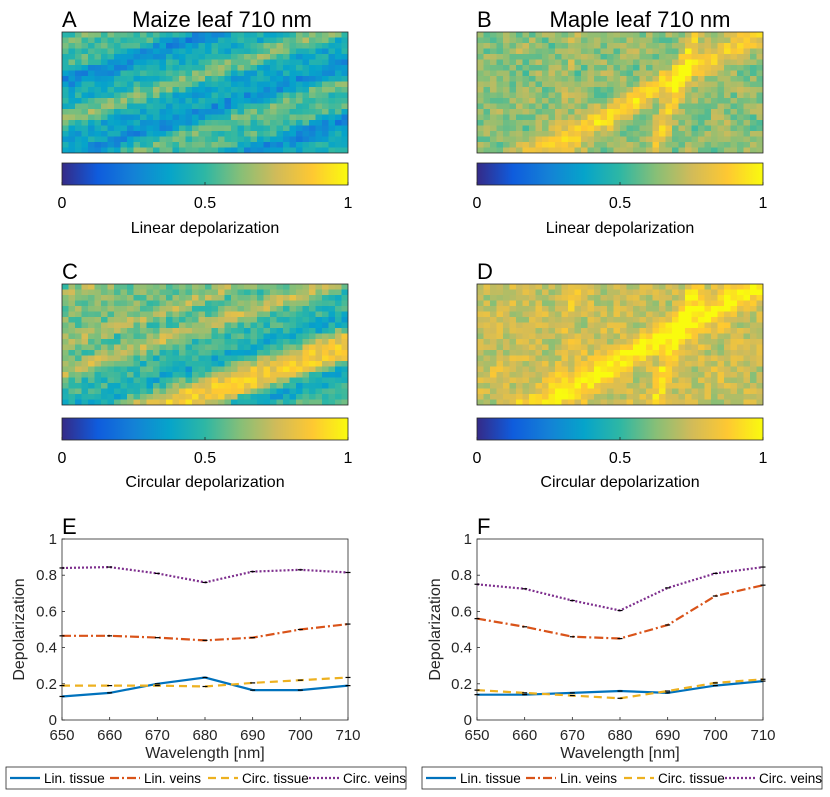 Image resolution: width=830 pixels, height=797 pixels. Describe the element at coordinates (477, 458) in the screenshot. I see `colorbar-tick-d-0: 0` at that location.